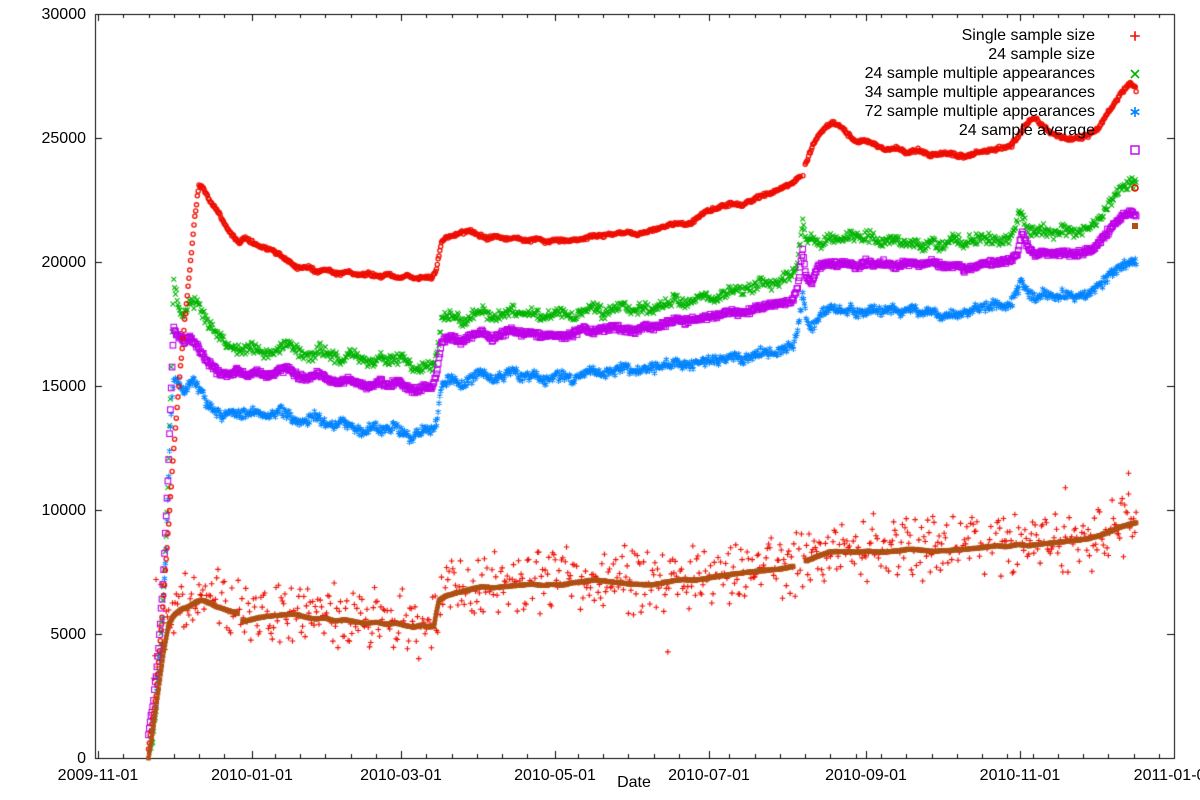  I want to click on open-square-marker-icon, so click(1135, 150).